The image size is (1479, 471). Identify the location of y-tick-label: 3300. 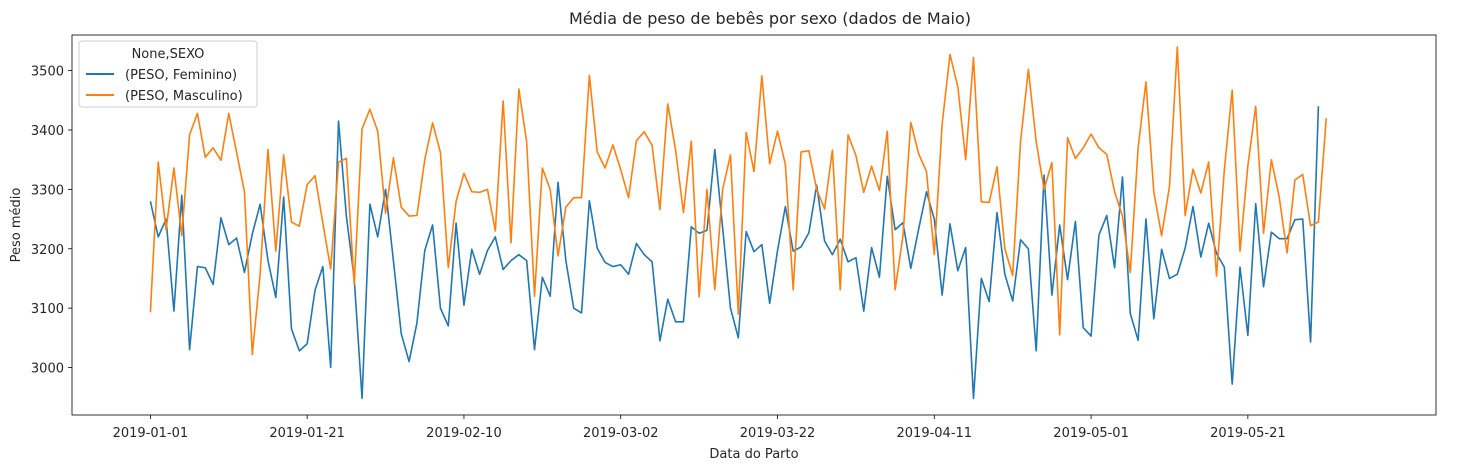
(47, 190).